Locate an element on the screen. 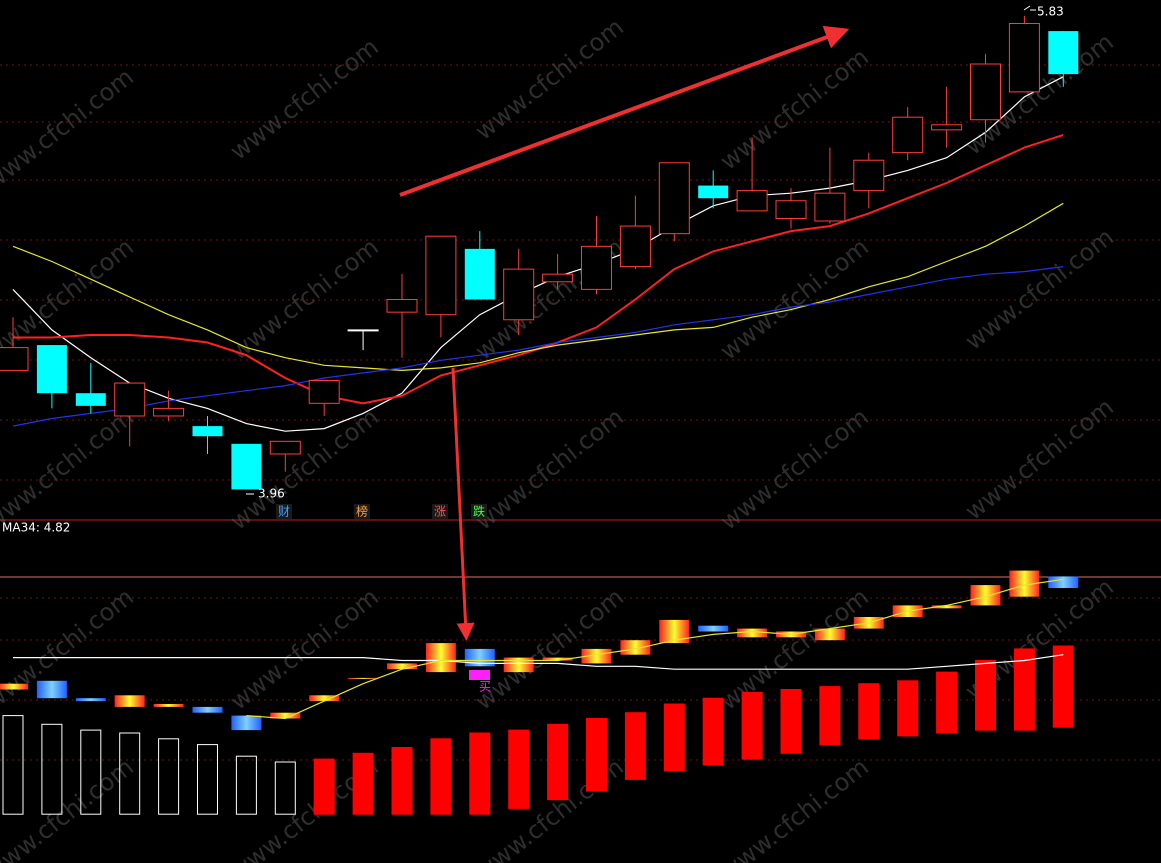 This screenshot has height=863, width=1161. marker-text: 榜 is located at coordinates (362, 511).